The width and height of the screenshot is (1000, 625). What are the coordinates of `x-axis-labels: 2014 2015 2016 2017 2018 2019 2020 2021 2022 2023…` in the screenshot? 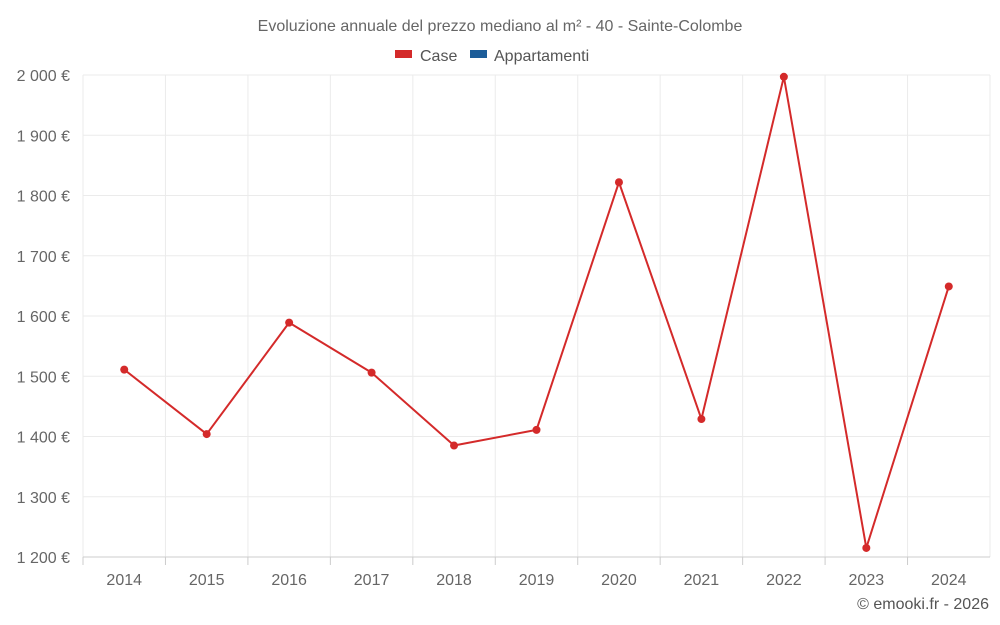 It's located at (536, 580).